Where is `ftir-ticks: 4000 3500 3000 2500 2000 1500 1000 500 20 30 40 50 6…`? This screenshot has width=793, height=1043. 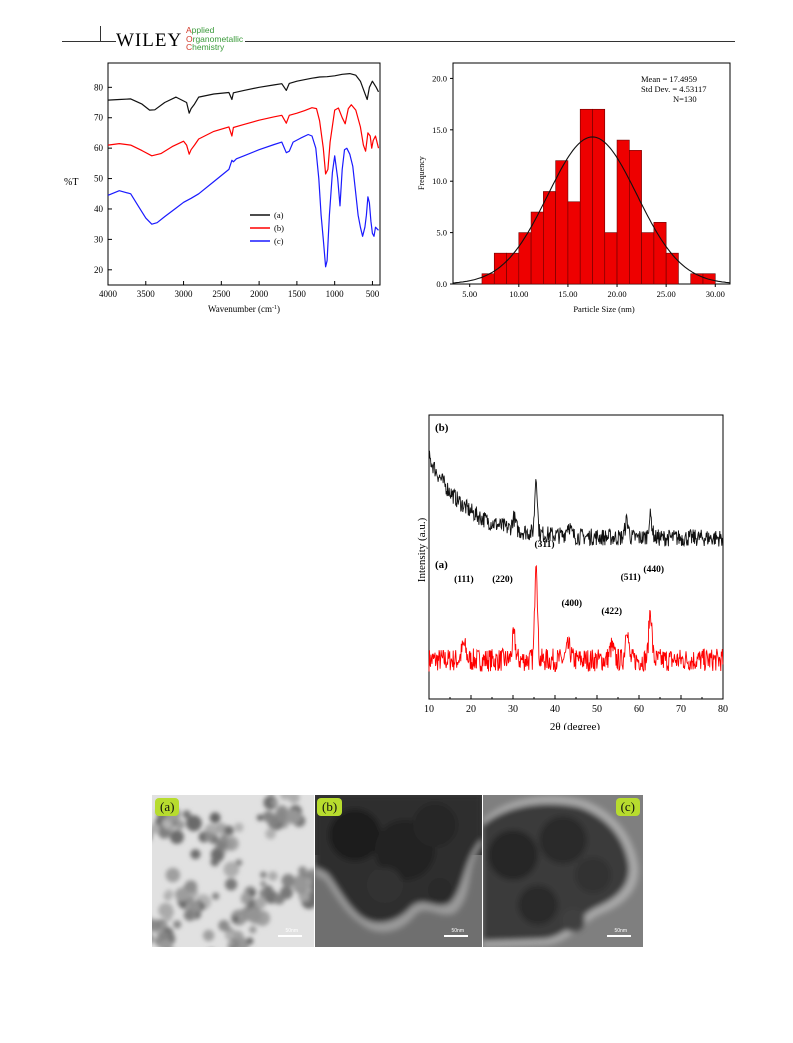 ftir-ticks: 4000 3500 3000 2500 2000 1500 1000 500 20 30 40 50 6… is located at coordinates (237, 190).